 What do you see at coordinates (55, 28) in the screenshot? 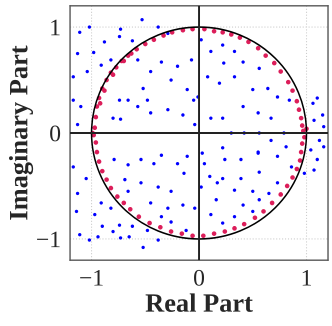
I see `y-tick-label: 1` at bounding box center [55, 28].